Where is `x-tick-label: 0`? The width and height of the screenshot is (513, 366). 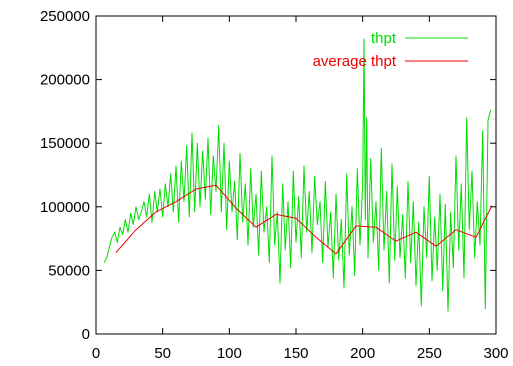 x-tick-label: 0 is located at coordinates (96, 353).